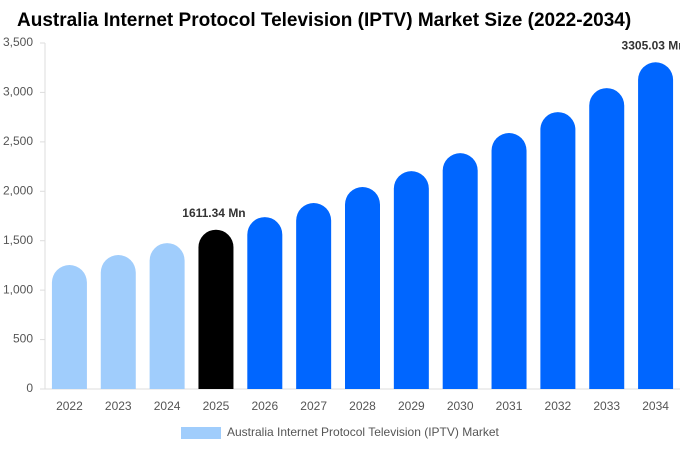  Describe the element at coordinates (558, 406) in the screenshot. I see `x-tick-label: 2032` at that location.